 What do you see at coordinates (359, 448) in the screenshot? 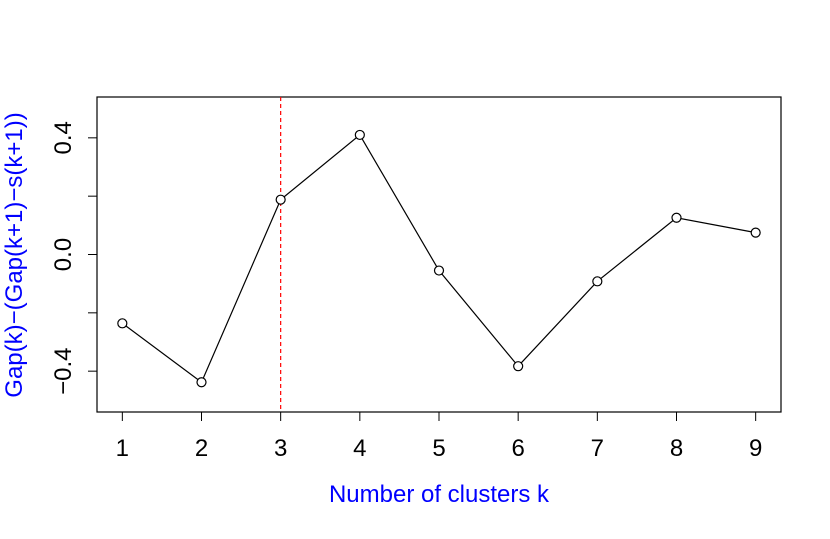
I see `x-tick-label: 4` at bounding box center [359, 448].